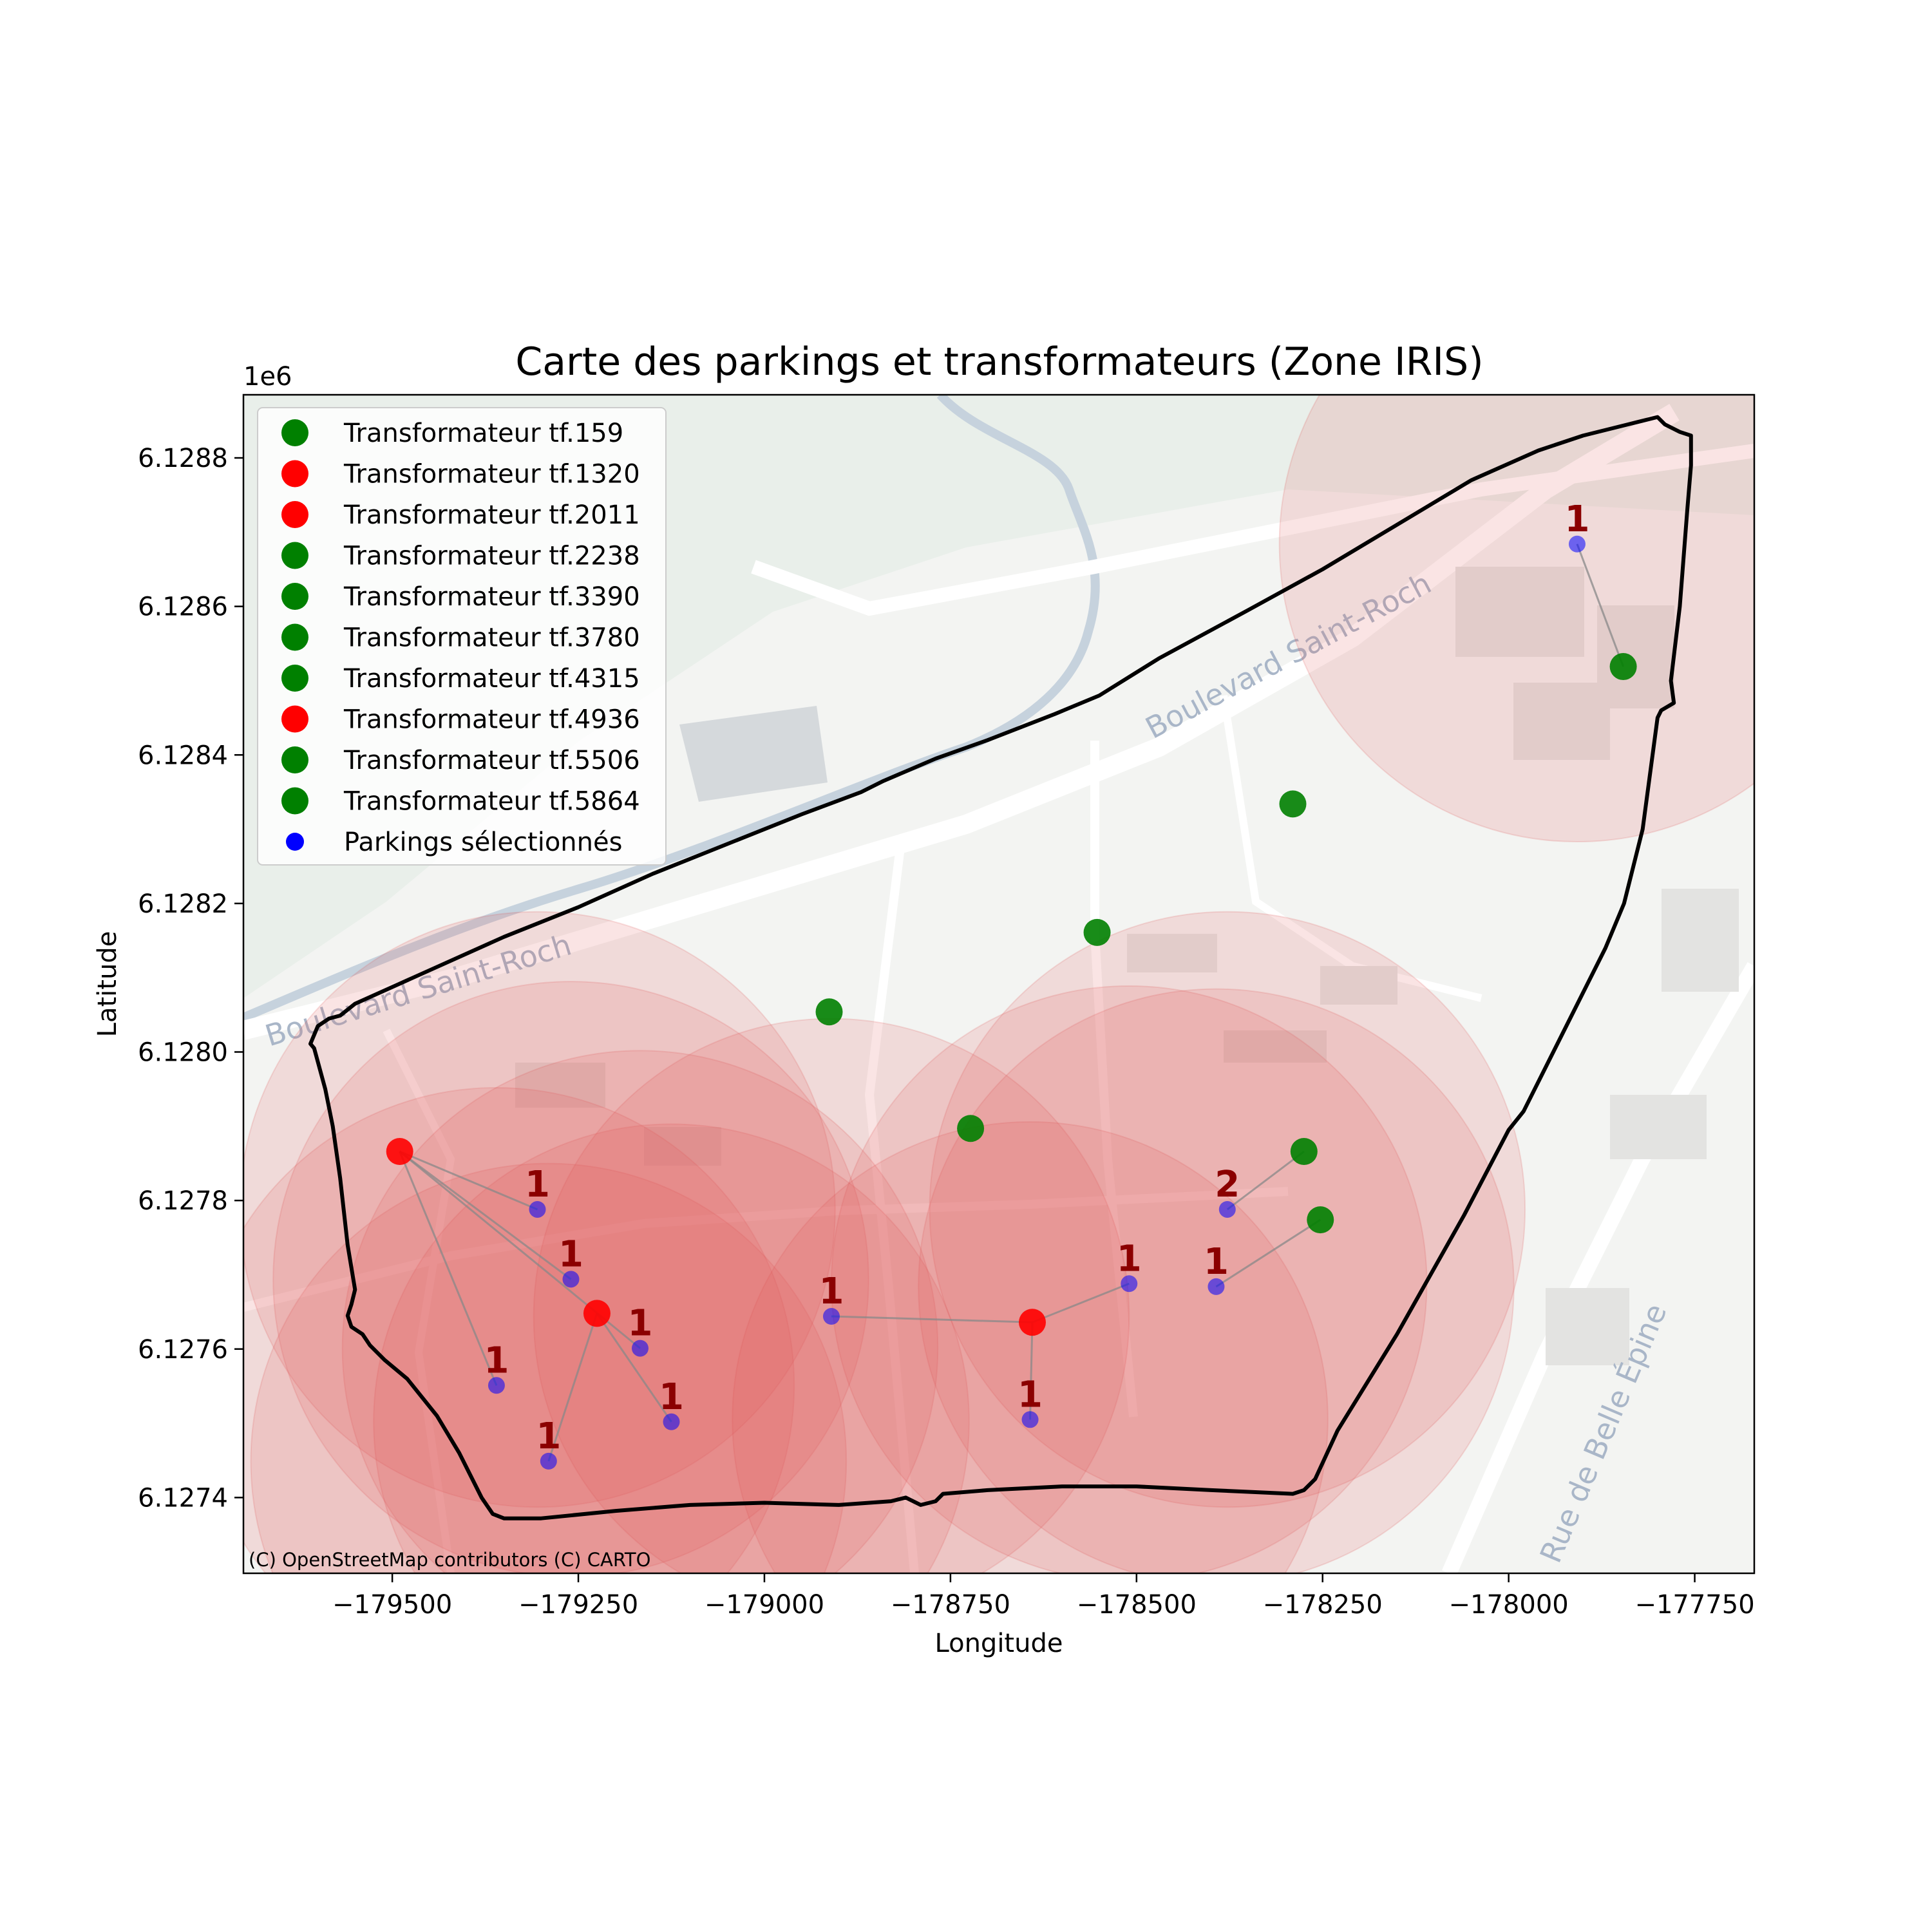  What do you see at coordinates (492, 679) in the screenshot?
I see `legend-label-7: Transformateur tf.4315` at bounding box center [492, 679].